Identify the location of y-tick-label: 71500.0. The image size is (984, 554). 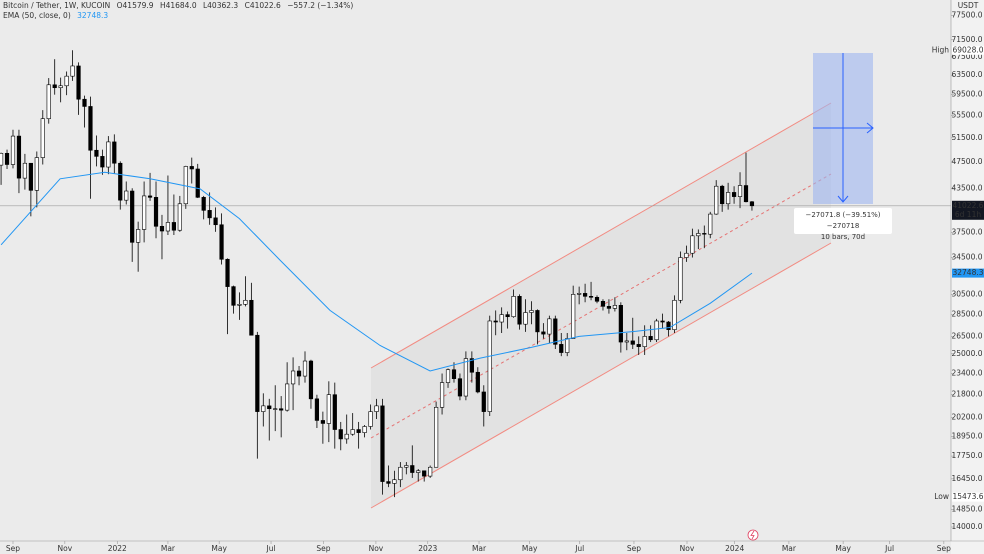
(966, 39).